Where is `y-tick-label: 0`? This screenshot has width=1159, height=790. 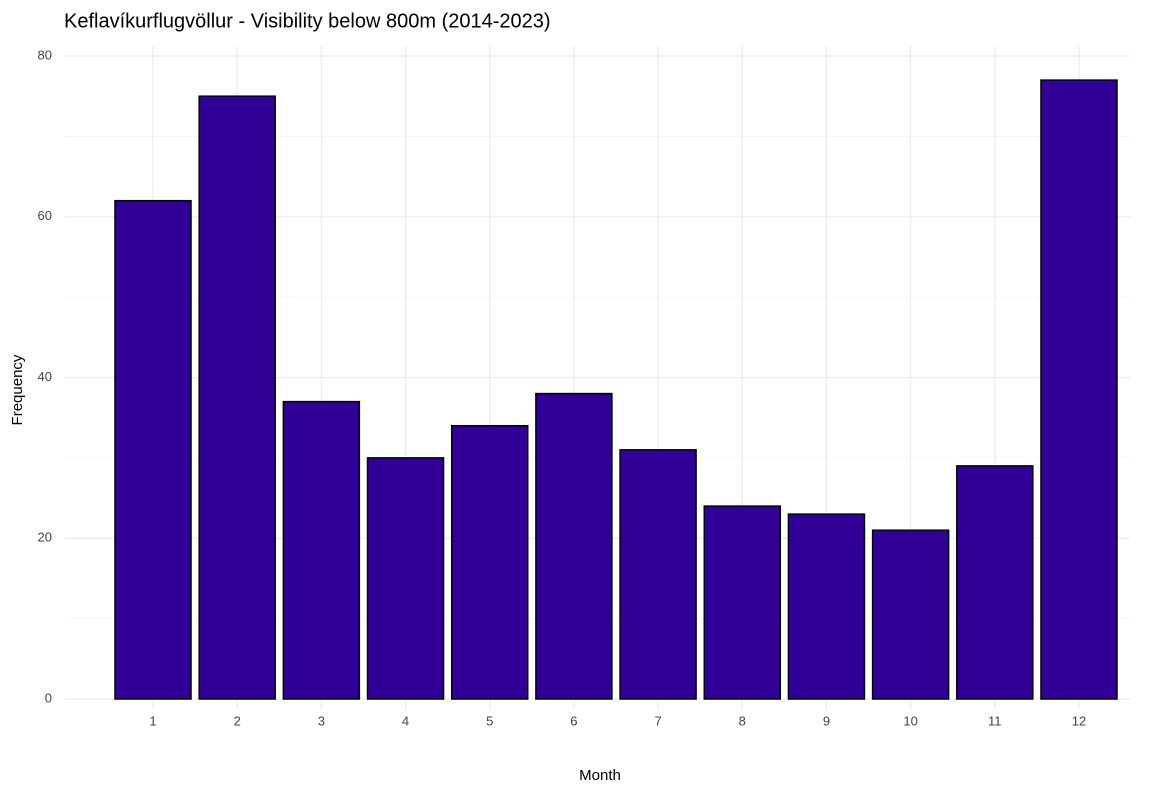 y-tick-label: 0 is located at coordinates (48, 697).